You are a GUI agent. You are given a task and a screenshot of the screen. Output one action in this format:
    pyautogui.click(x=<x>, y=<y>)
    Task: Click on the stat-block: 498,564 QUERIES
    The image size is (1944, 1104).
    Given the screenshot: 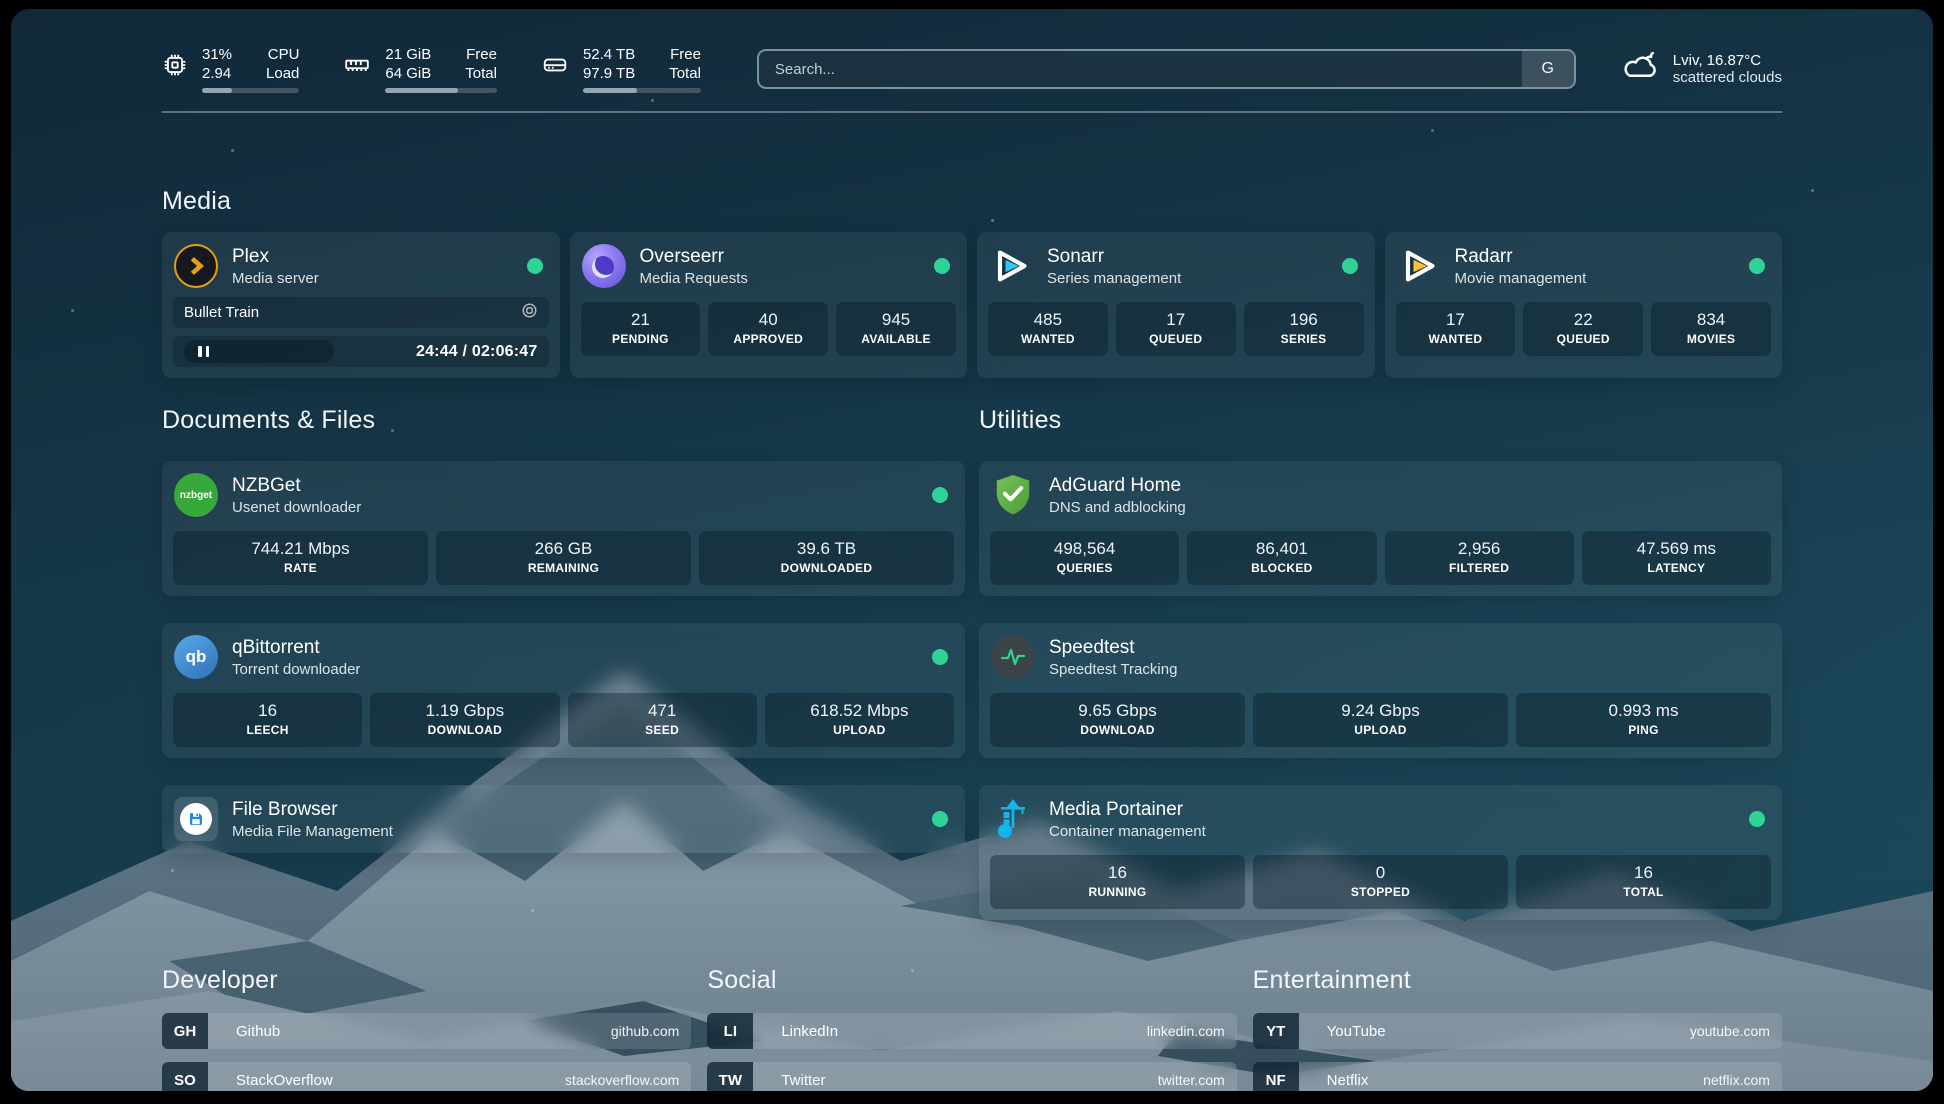 What is the action you would take?
    pyautogui.click(x=1085, y=558)
    